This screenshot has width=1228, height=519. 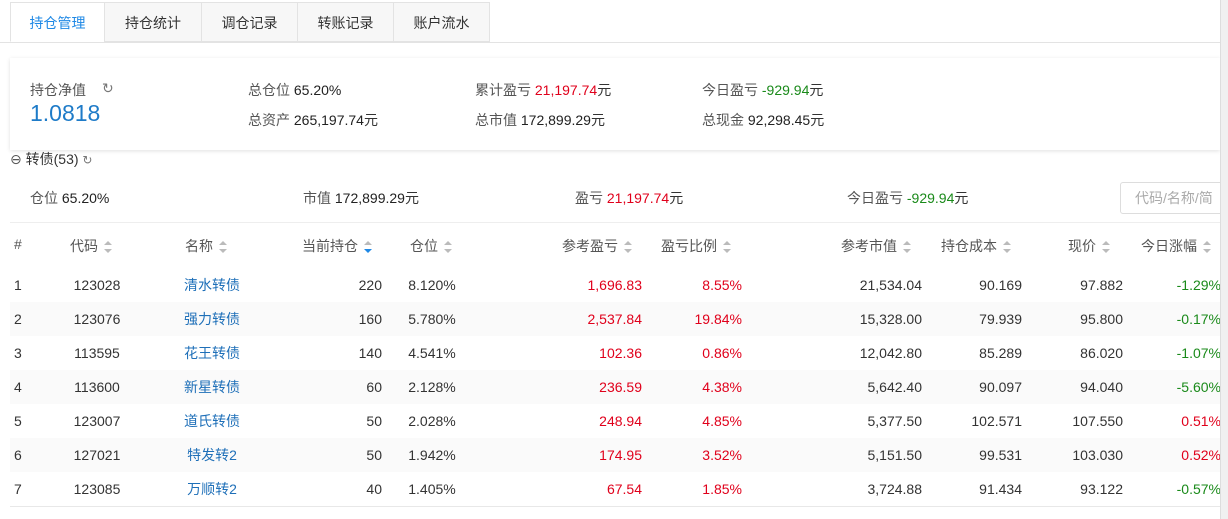 What do you see at coordinates (431, 246) in the screenshot?
I see `column-header: 仓位` at bounding box center [431, 246].